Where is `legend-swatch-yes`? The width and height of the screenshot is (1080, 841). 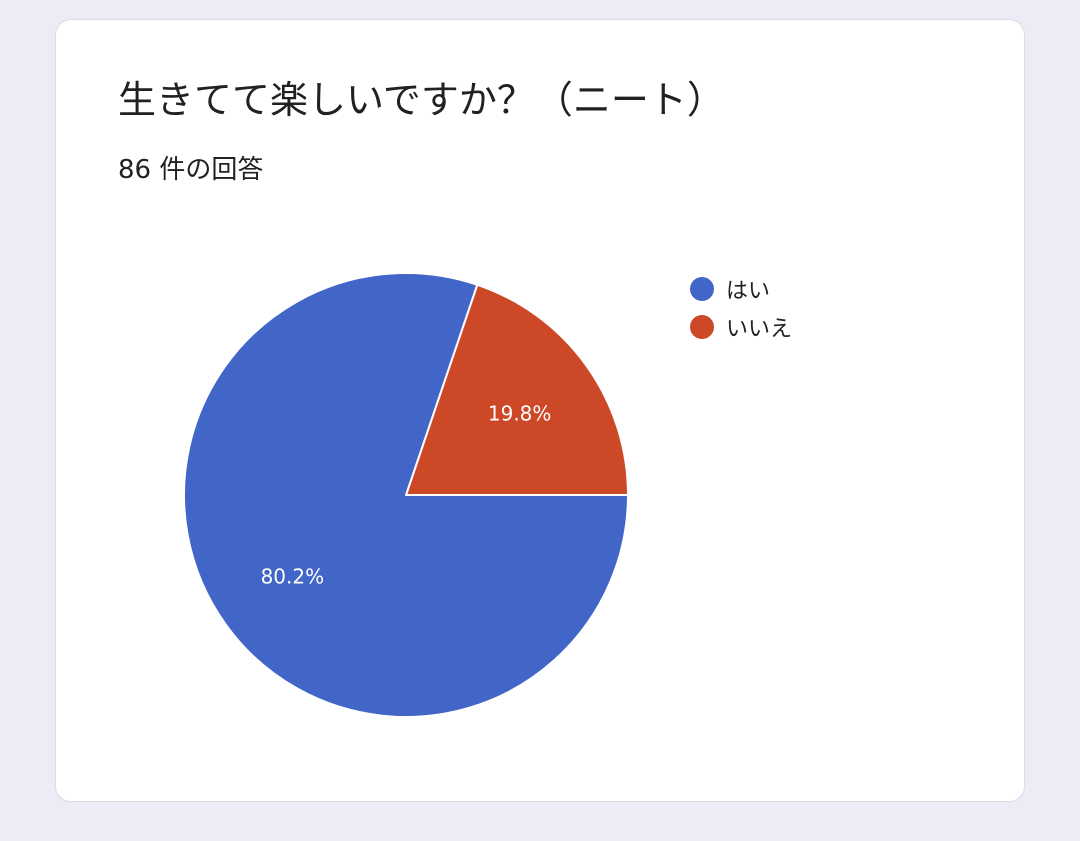 legend-swatch-yes is located at coordinates (702, 289).